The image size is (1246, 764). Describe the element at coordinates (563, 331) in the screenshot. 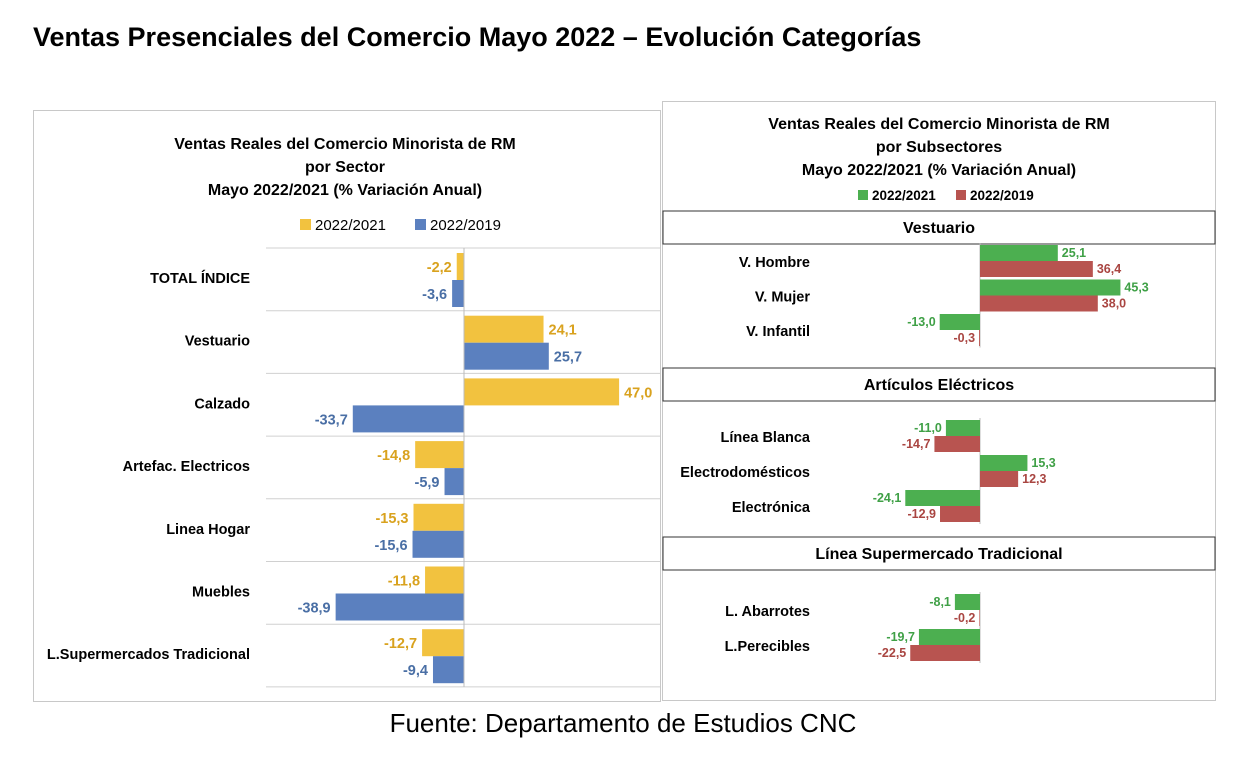

I see `data-label: 24,1` at that location.